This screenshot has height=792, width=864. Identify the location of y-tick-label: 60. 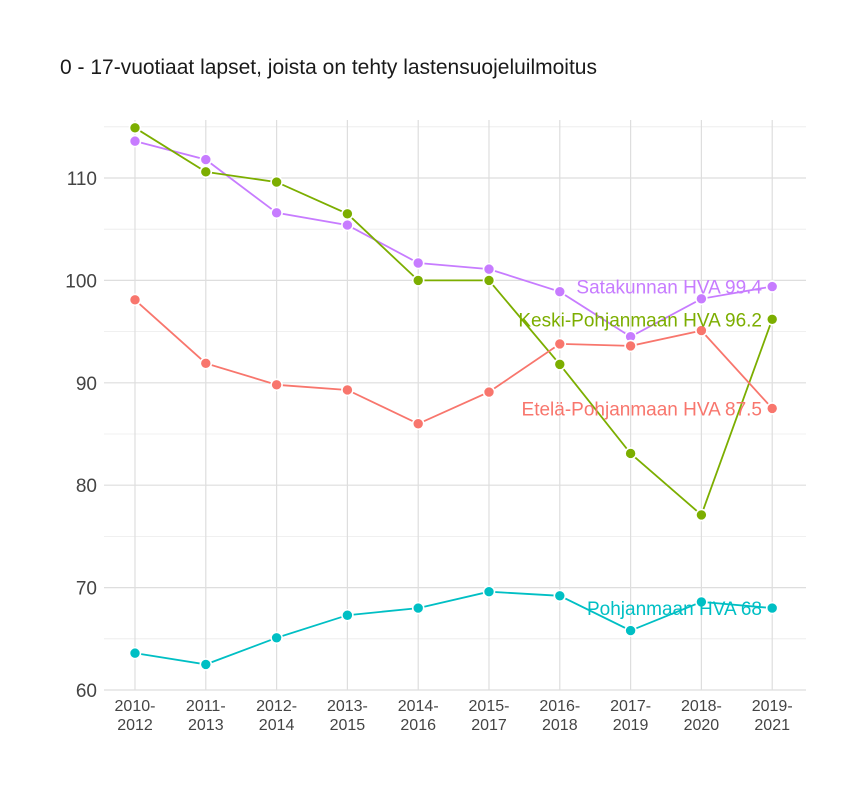
(86, 691).